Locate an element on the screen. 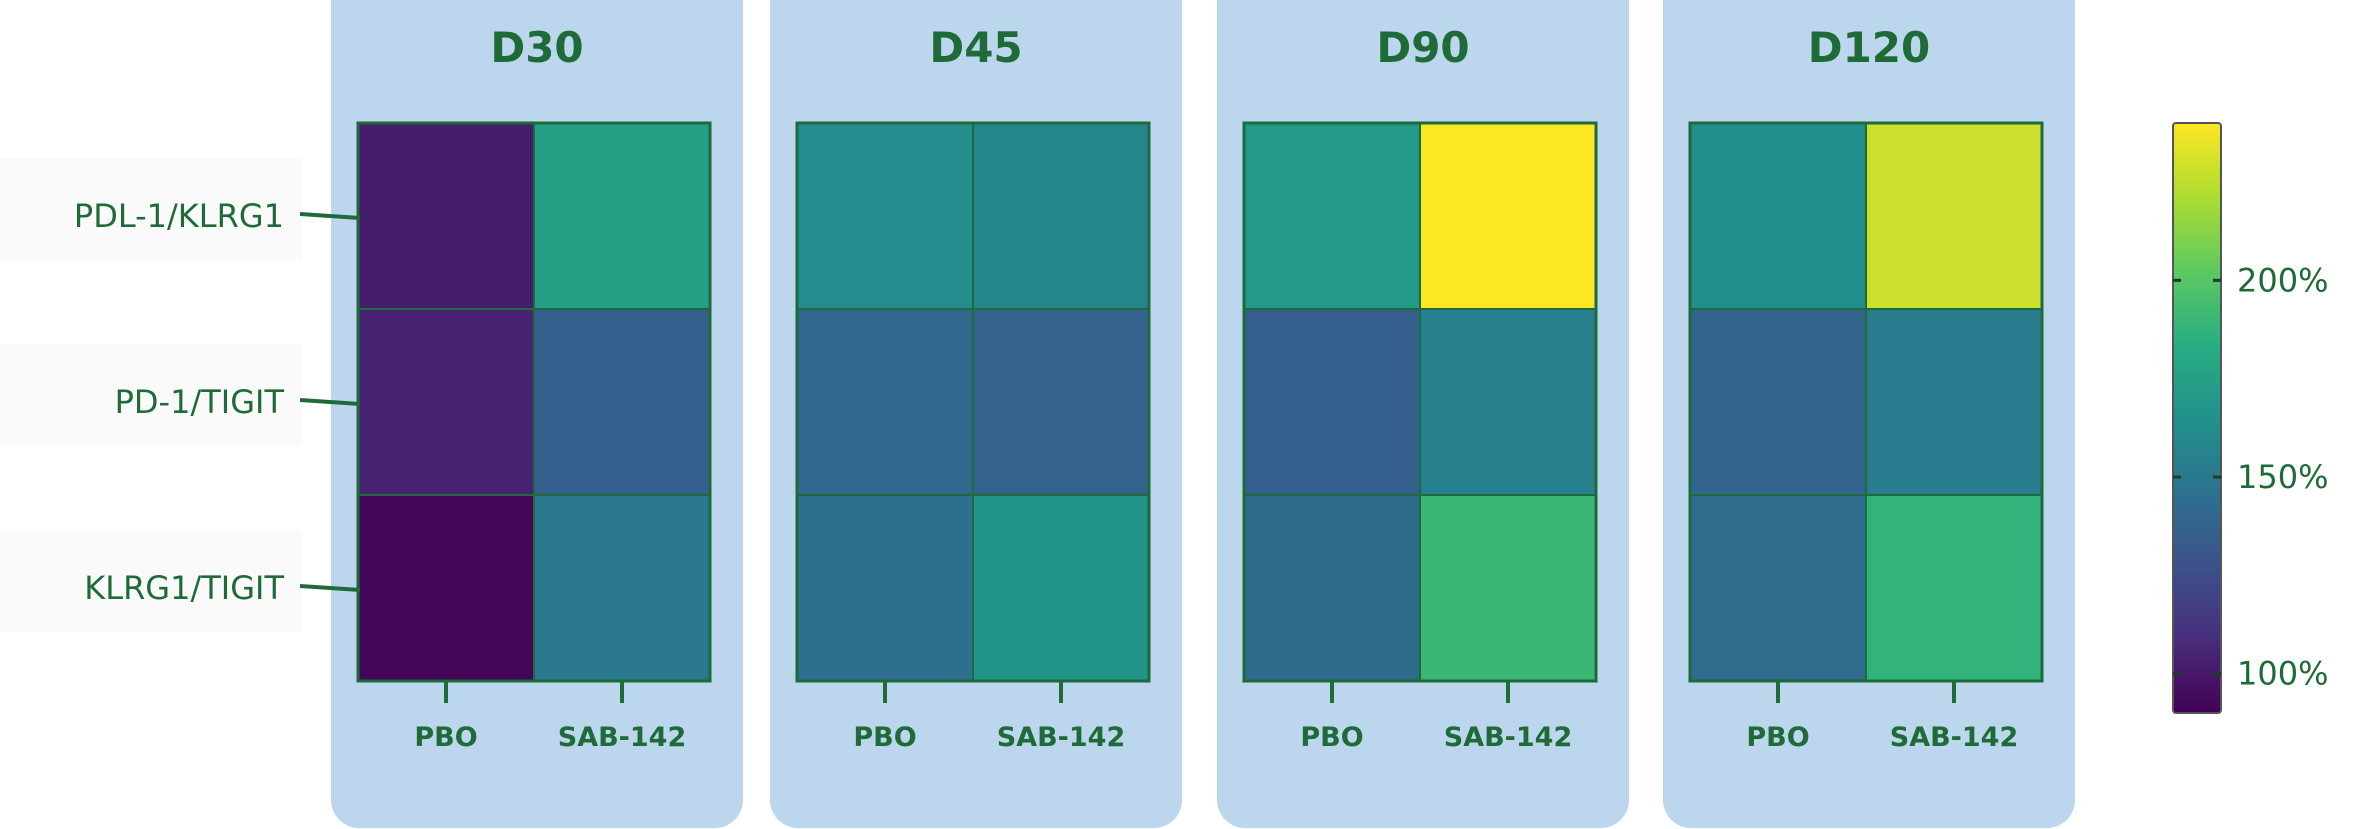  colorbar-tick-label: 200% is located at coordinates (2282, 280).